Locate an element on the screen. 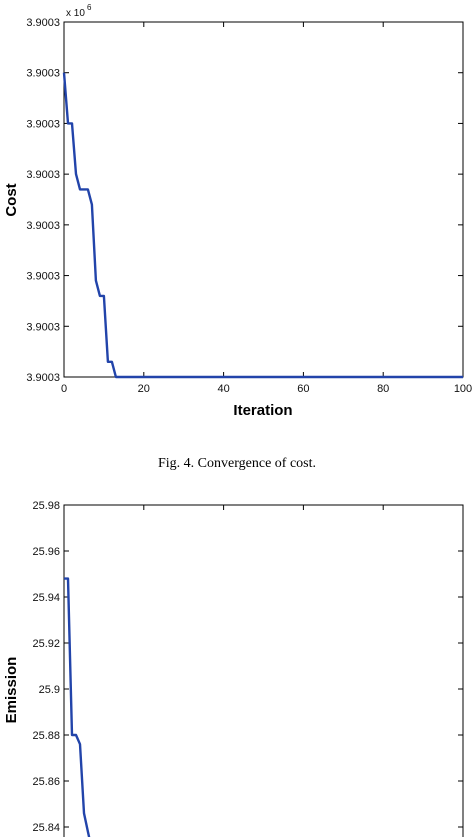 This screenshot has width=474, height=837. c2-series-line is located at coordinates (77, 707).